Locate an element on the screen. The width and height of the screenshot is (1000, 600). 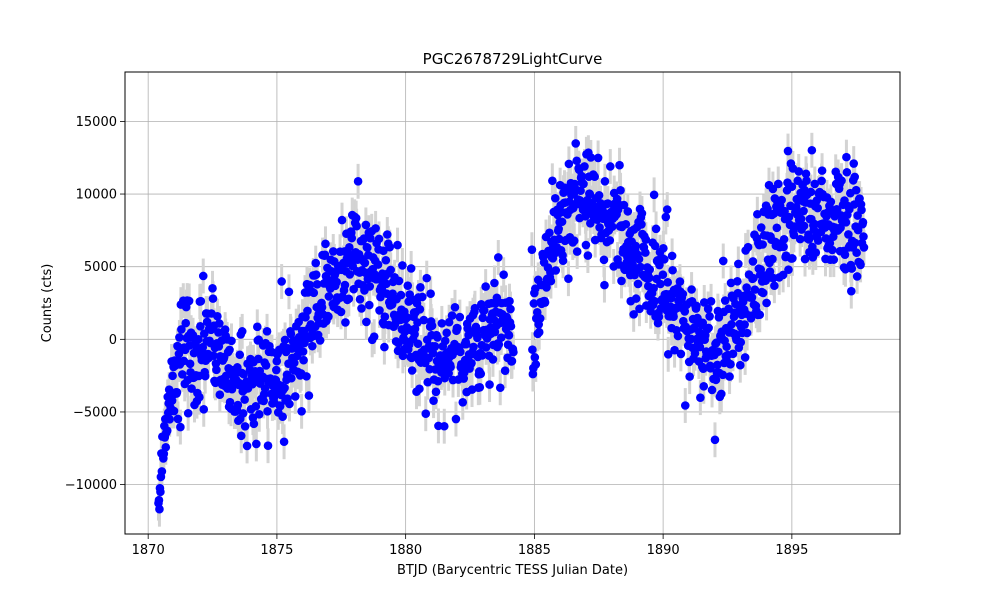
chart-title: PGC2678729LightCurve is located at coordinates (513, 59).